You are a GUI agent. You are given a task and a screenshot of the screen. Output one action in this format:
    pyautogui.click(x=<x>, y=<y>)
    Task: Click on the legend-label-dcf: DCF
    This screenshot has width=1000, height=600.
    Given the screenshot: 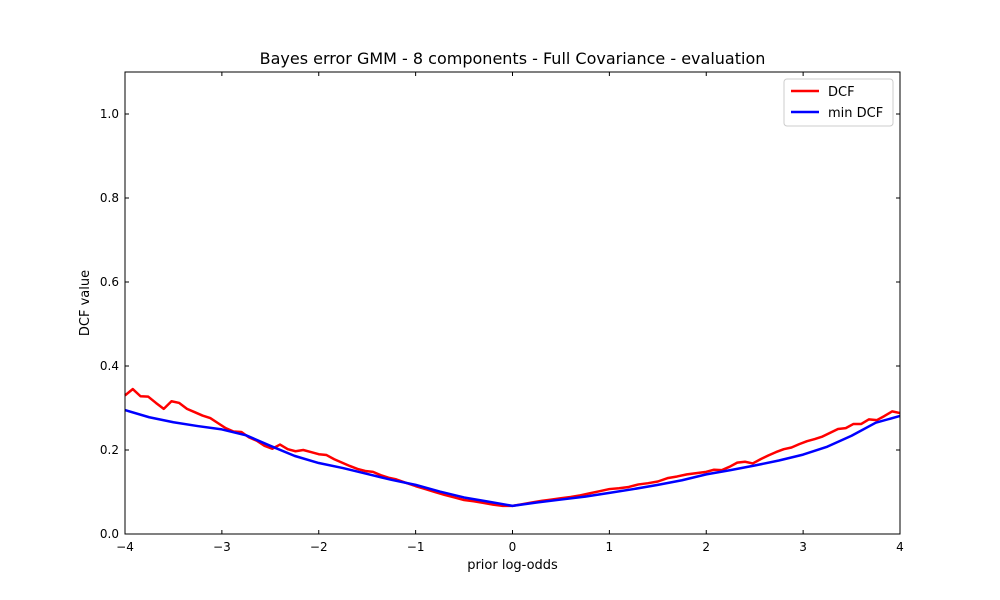 What is the action you would take?
    pyautogui.click(x=841, y=92)
    